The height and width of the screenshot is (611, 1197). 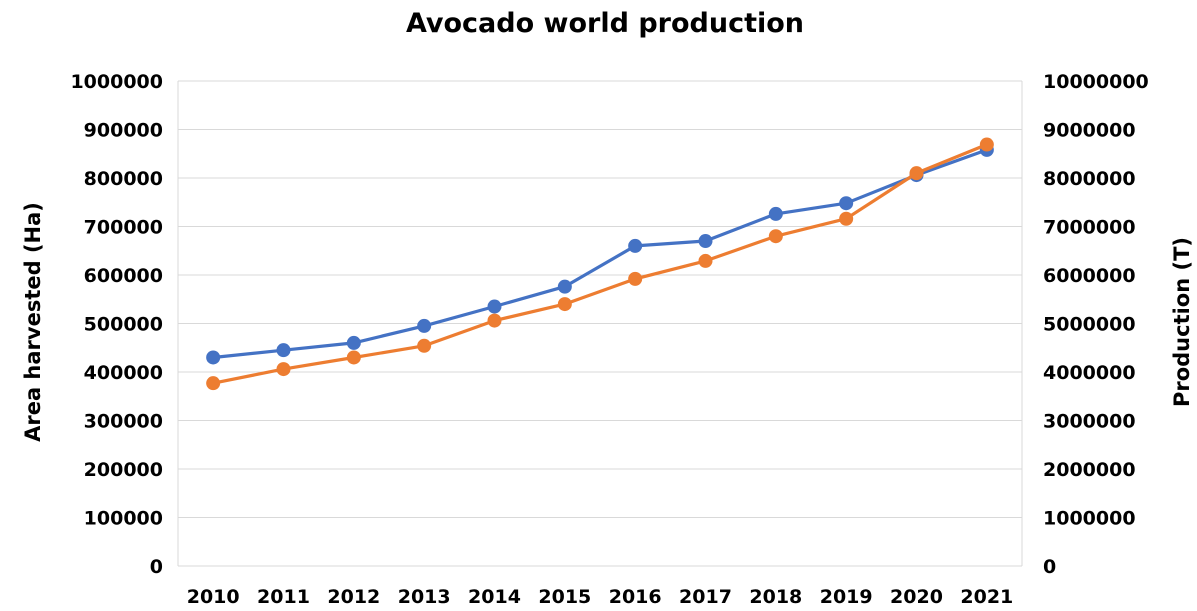 What do you see at coordinates (123, 373) in the screenshot?
I see `y-tick-label: 400000` at bounding box center [123, 373].